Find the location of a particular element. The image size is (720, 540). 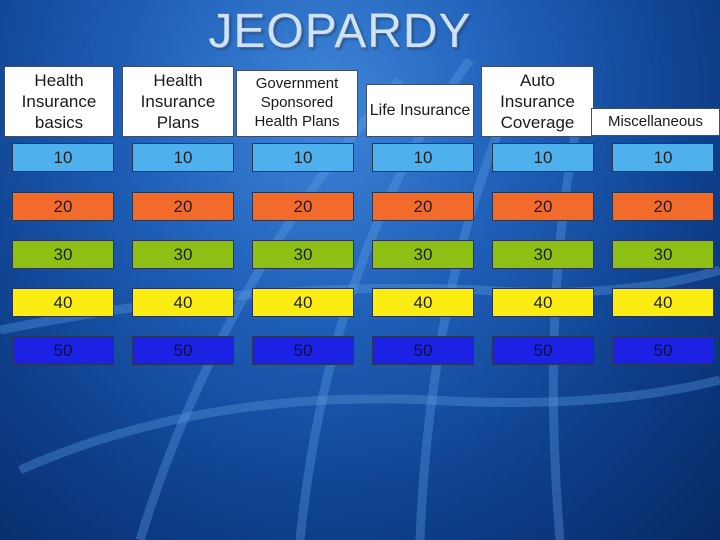

tile-government-sponsored-10: 10 is located at coordinates (303, 157).